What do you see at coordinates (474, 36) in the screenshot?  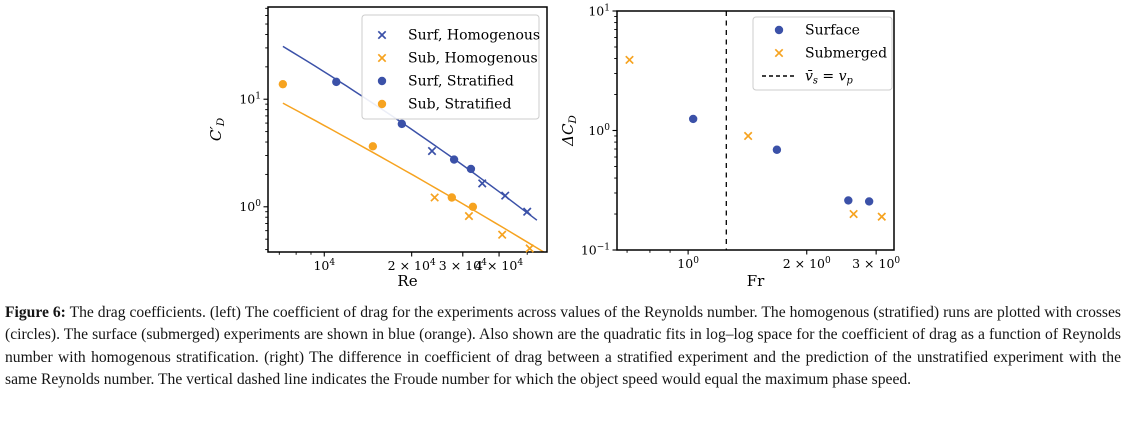 I see `legend-label: Surf, Homogenous` at bounding box center [474, 36].